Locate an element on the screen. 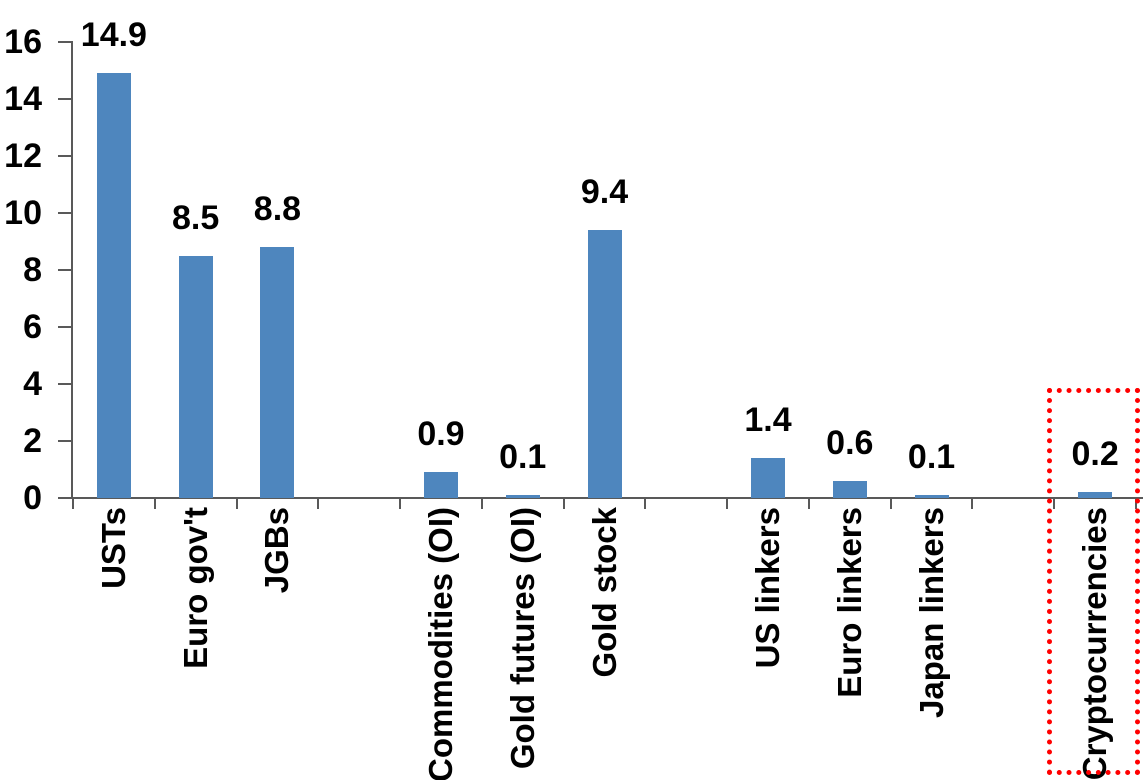 The image size is (1146, 780). bar-commodities-oi is located at coordinates (440, 485).